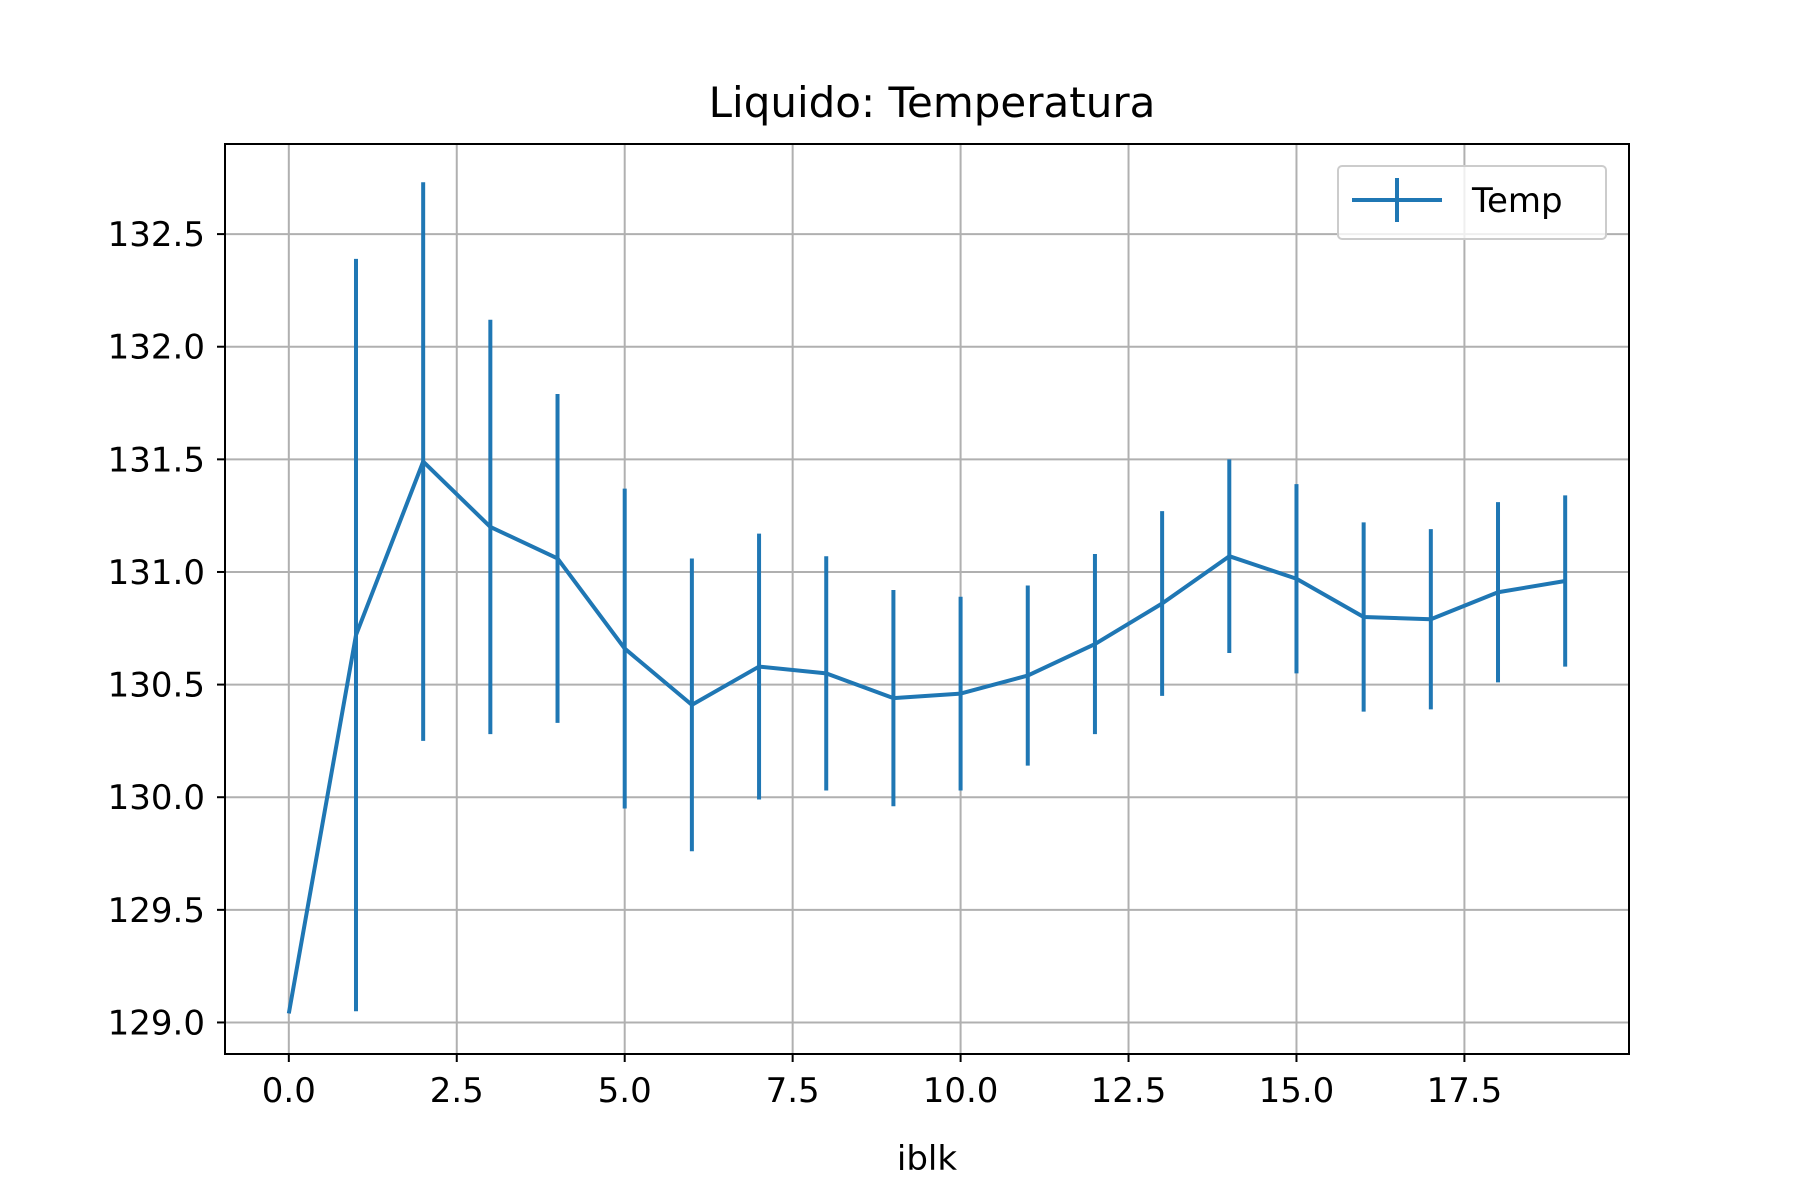 The image size is (1800, 1200). I want to click on y-tick-label: 131.0, so click(156, 573).